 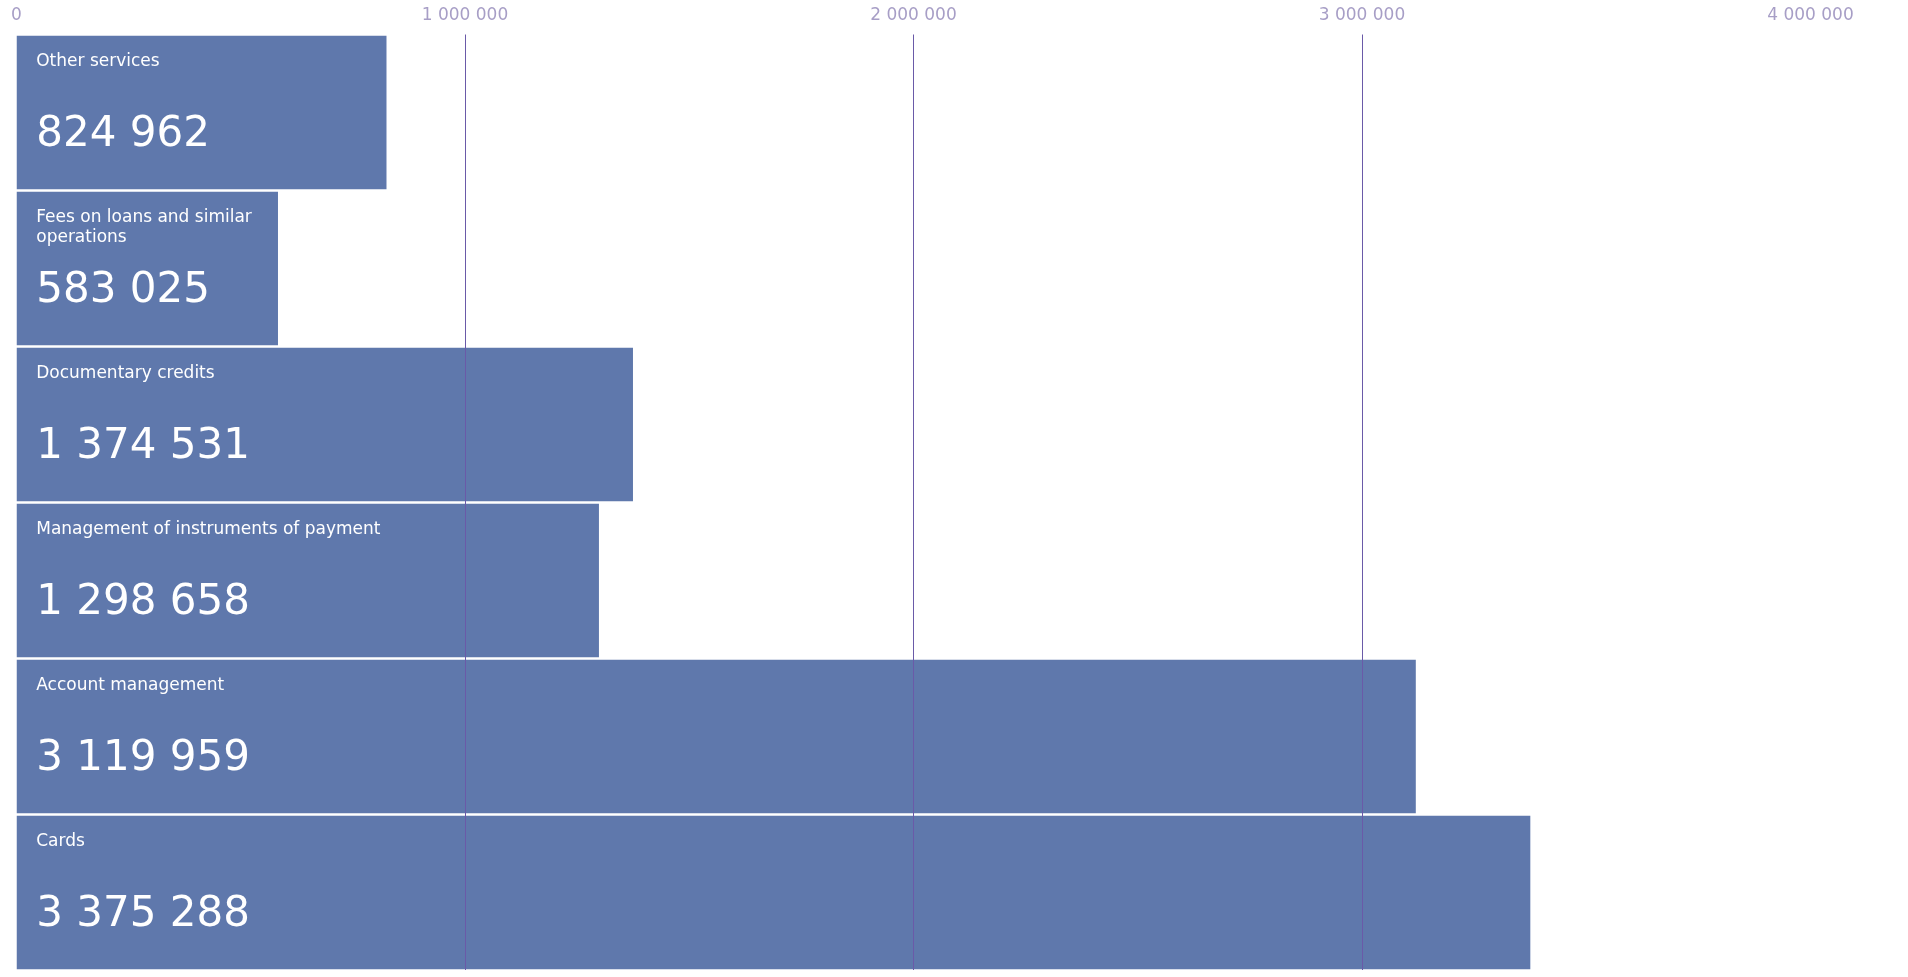 I want to click on y-tick-label: Documentary credits, so click(x=125, y=372).